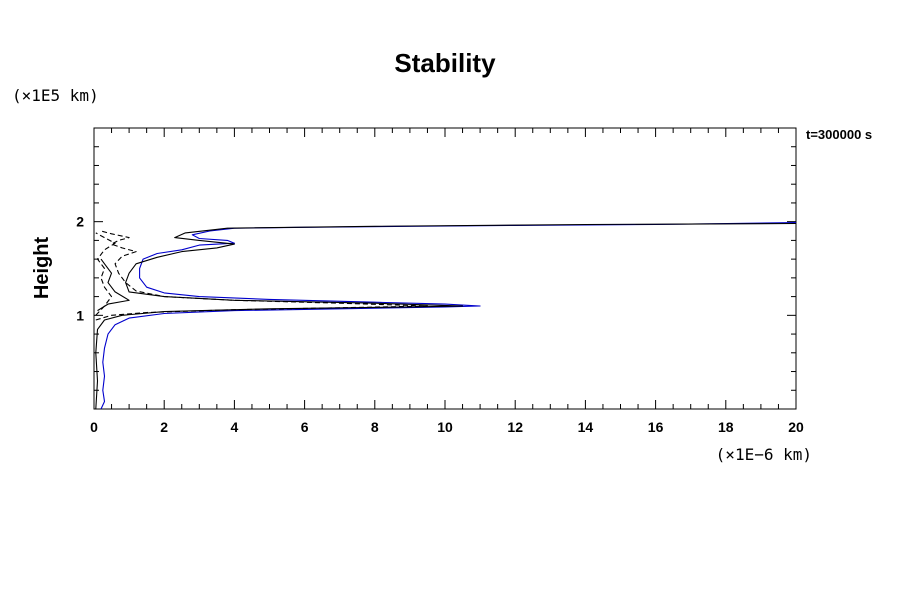 The image size is (900, 600). What do you see at coordinates (796, 427) in the screenshot?
I see `x-tick-label: 20` at bounding box center [796, 427].